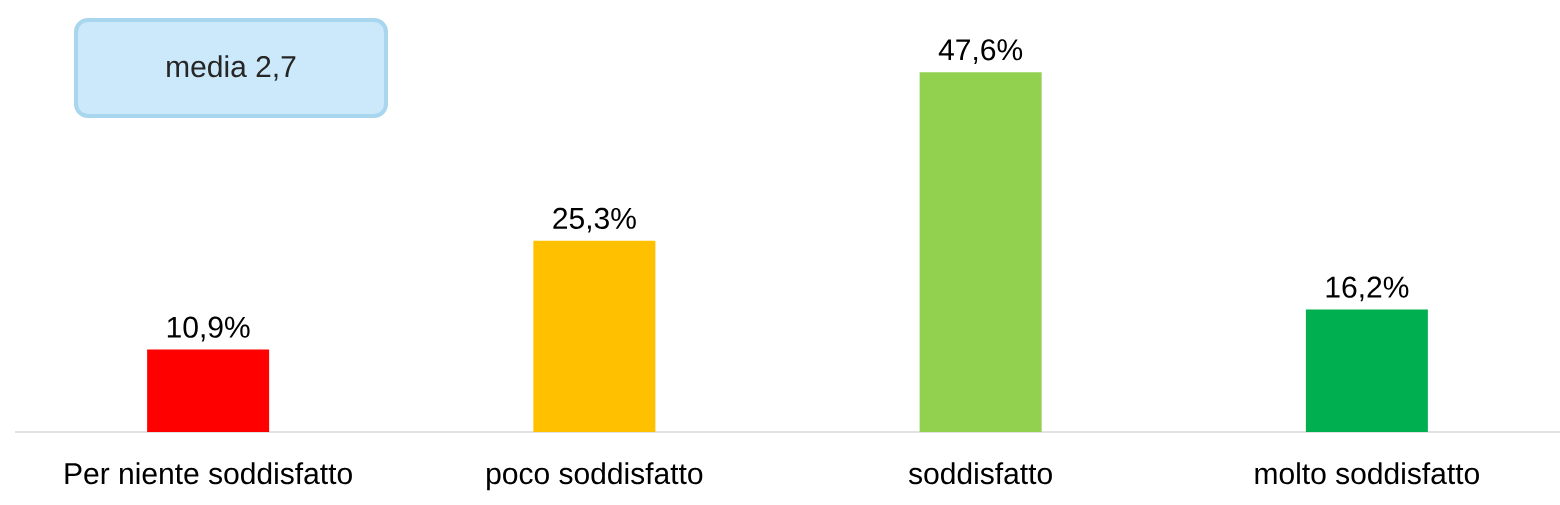 The height and width of the screenshot is (505, 1560). What do you see at coordinates (1367, 289) in the screenshot?
I see `data-label: 16,2%` at bounding box center [1367, 289].